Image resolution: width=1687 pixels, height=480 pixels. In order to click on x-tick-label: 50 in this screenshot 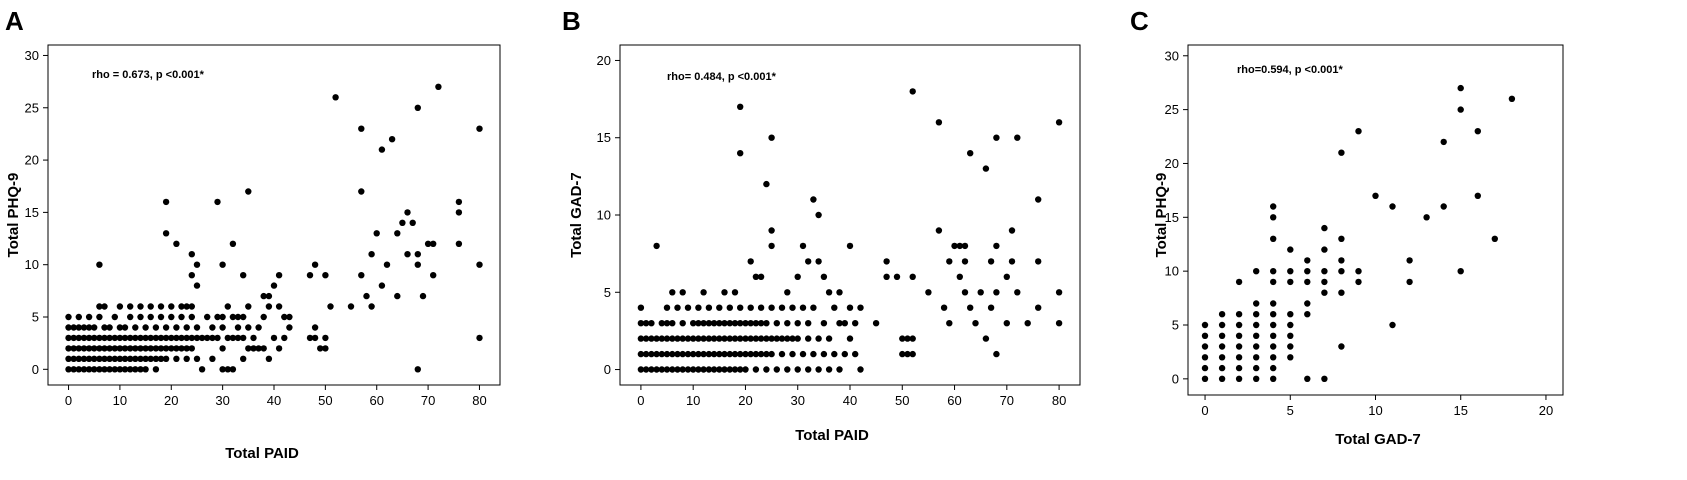, I will do `click(325, 400)`.